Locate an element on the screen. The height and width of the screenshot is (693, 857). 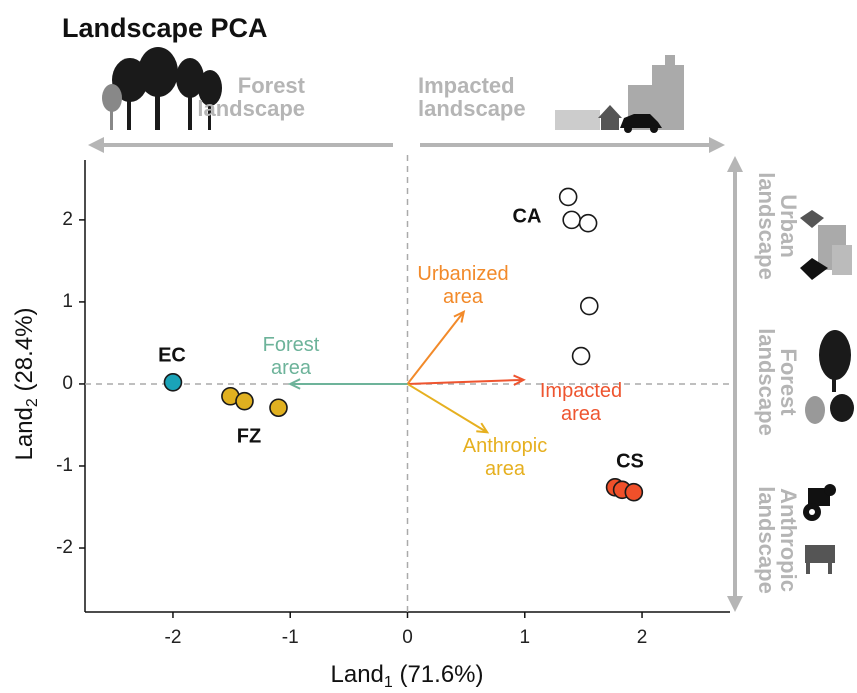
loading-label: Impacted area is located at coordinates (581, 402).